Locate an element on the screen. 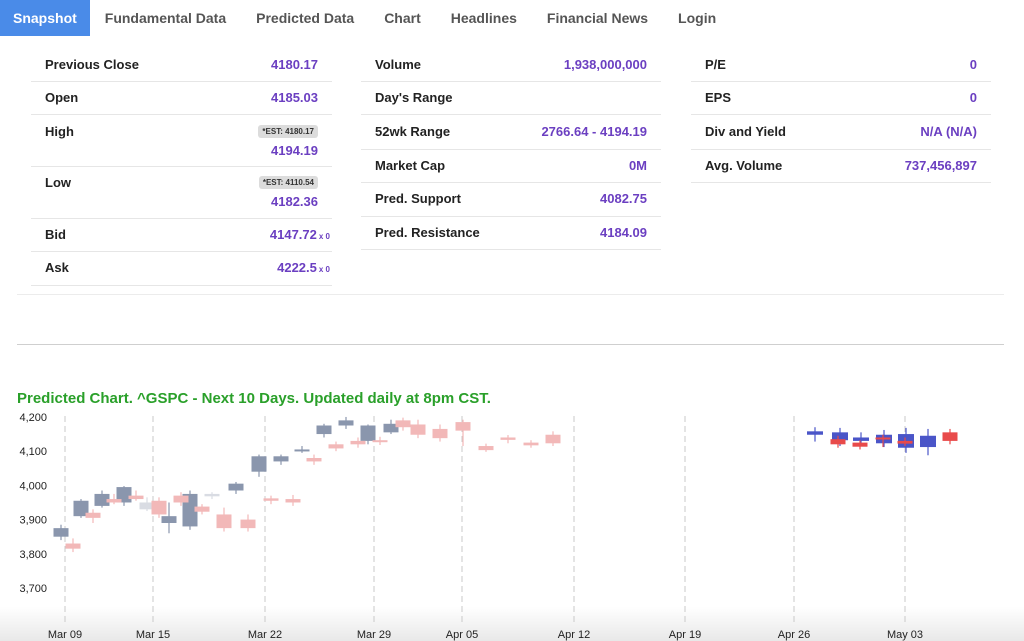 The height and width of the screenshot is (641, 1024). stat-value-text: 4147.72 is located at coordinates (293, 234).